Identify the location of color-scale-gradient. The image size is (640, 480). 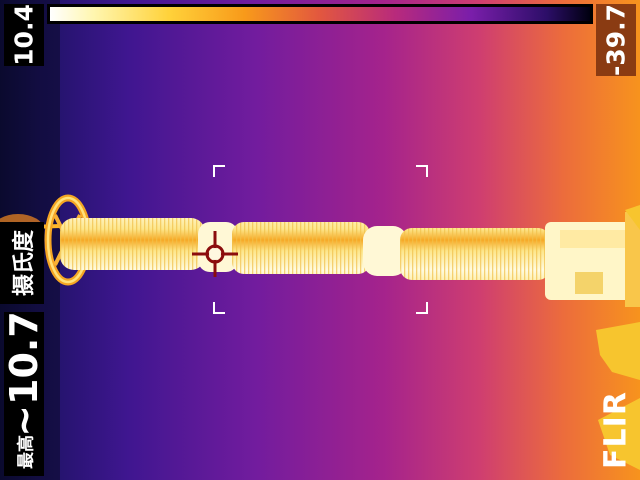
(320, 14).